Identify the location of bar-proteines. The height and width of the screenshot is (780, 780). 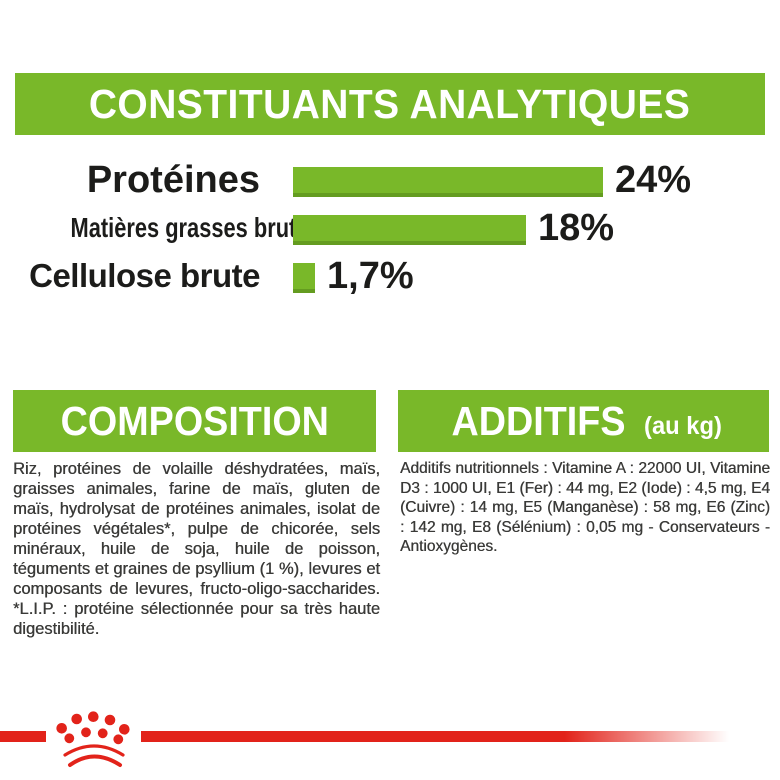
(448, 182).